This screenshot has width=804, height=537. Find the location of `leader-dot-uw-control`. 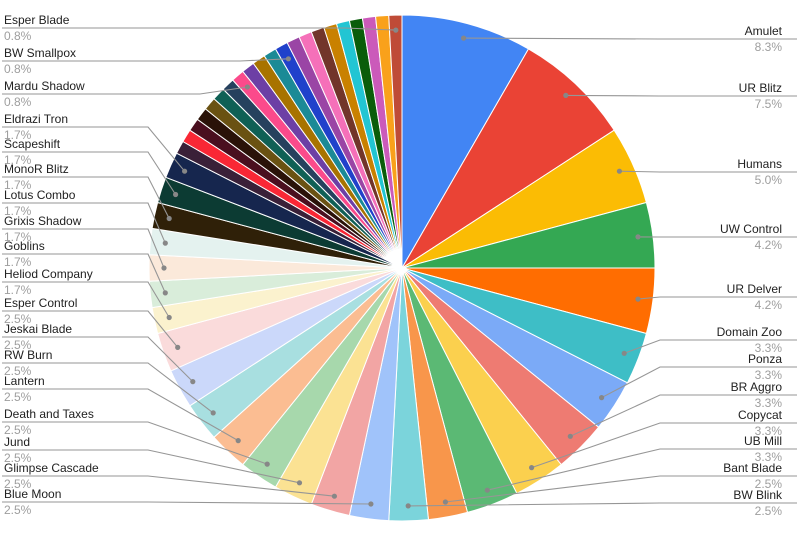

leader-dot-uw-control is located at coordinates (638, 237).